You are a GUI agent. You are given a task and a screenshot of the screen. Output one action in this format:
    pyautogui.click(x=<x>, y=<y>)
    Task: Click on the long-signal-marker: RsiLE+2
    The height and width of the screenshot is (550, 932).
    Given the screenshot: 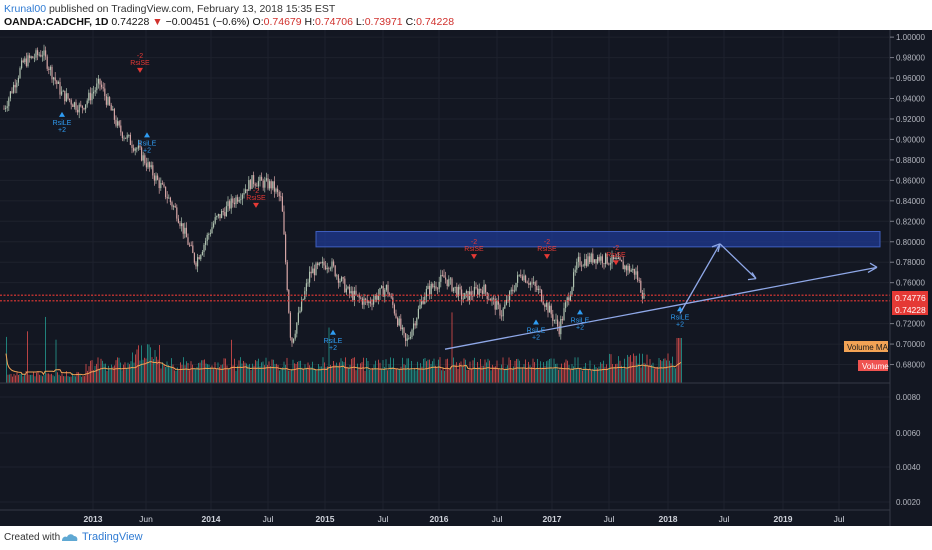 What is the action you would take?
    pyautogui.click(x=333, y=340)
    